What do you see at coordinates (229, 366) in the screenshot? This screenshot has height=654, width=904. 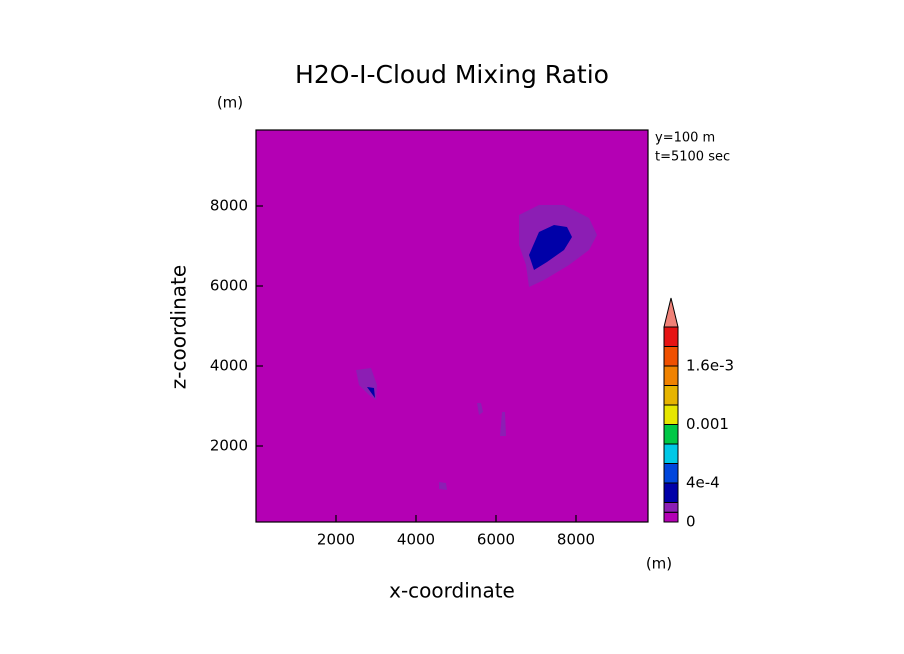 I see `y-tick-label: 4000` at bounding box center [229, 366].